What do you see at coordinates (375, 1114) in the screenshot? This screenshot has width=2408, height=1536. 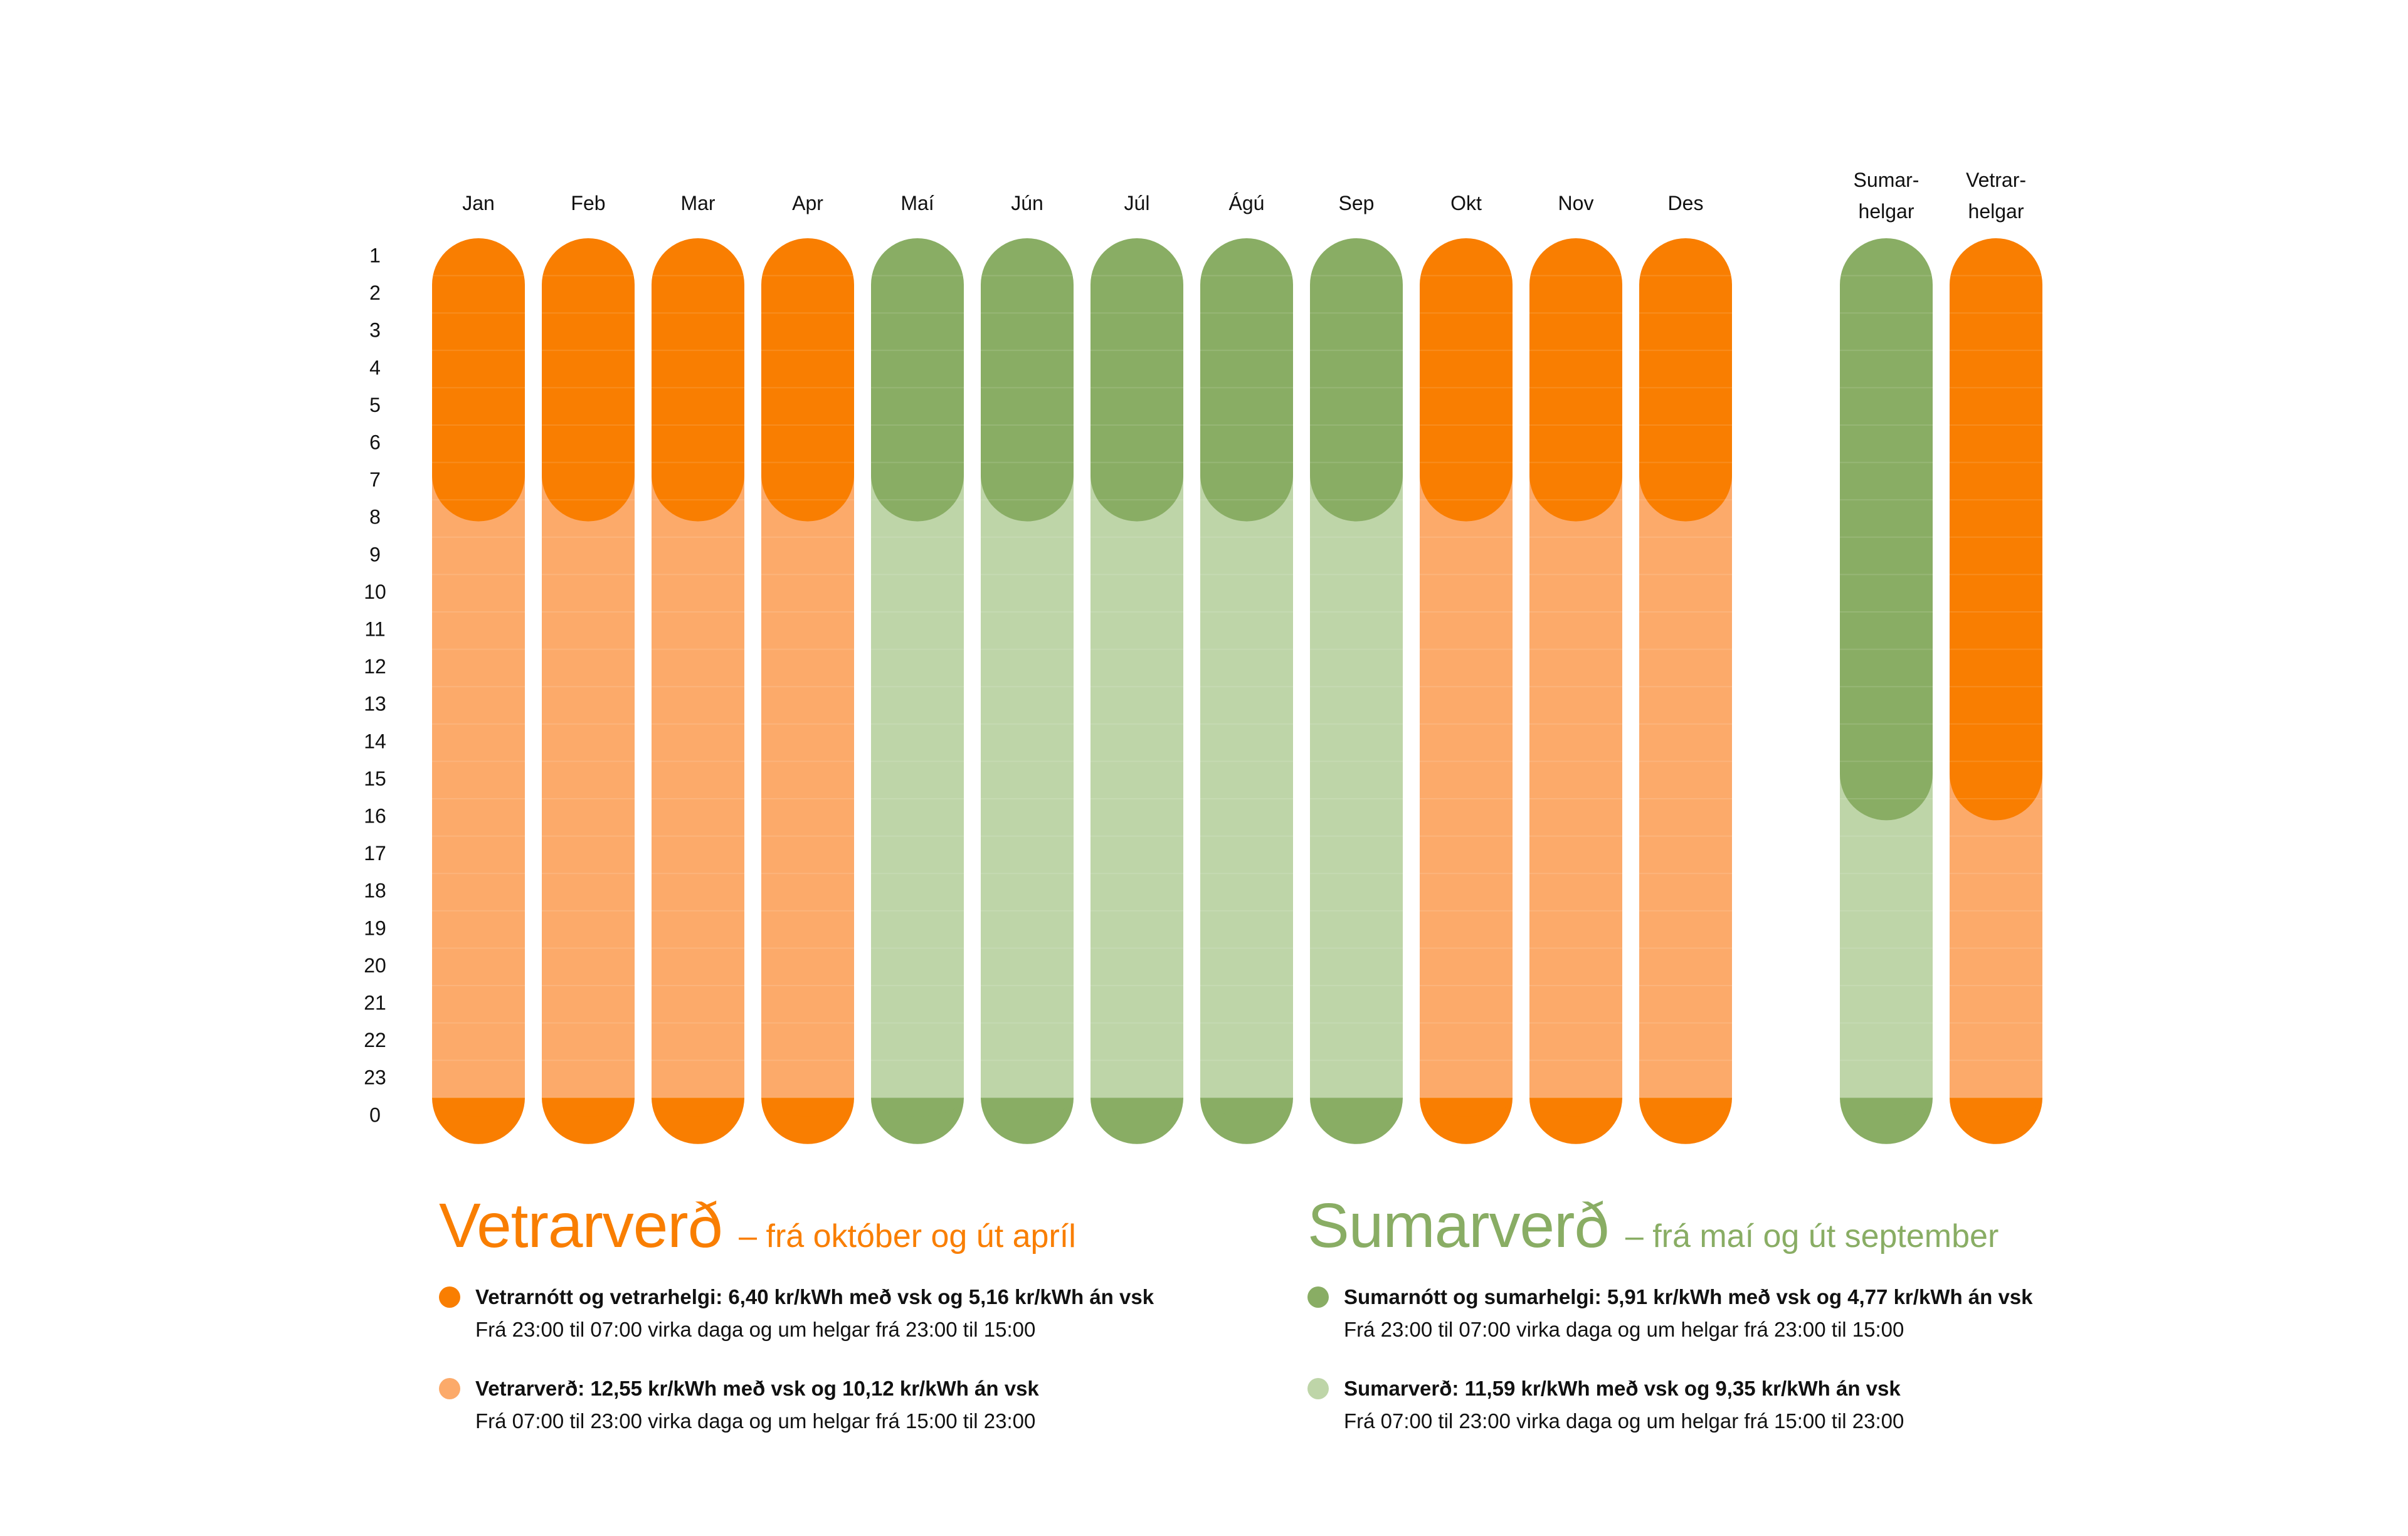 I see `y-tick-label: 0` at bounding box center [375, 1114].